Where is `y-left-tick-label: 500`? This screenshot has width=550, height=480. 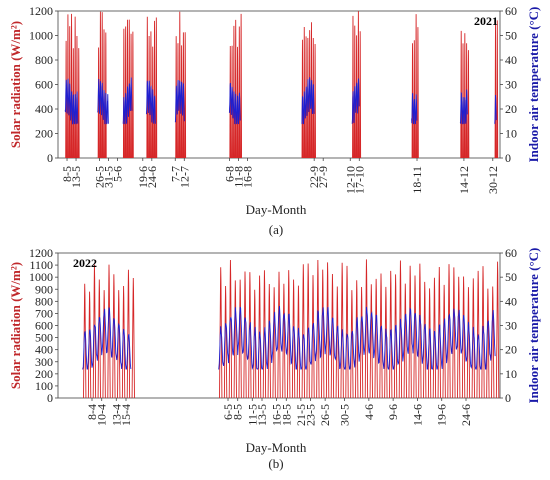
y-left-tick-label: 500 is located at coordinates (44, 338).